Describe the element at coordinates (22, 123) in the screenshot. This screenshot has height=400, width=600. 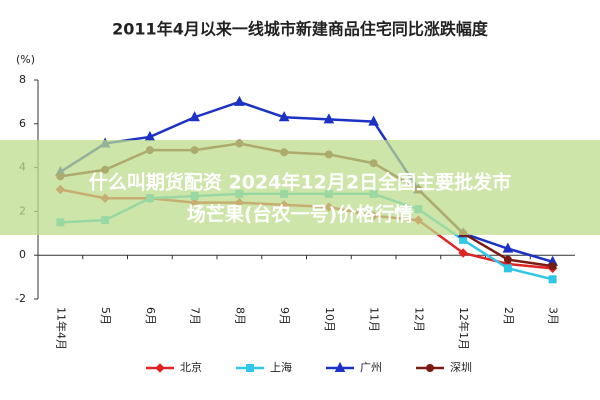
I see `y-tick-label: 6` at that location.